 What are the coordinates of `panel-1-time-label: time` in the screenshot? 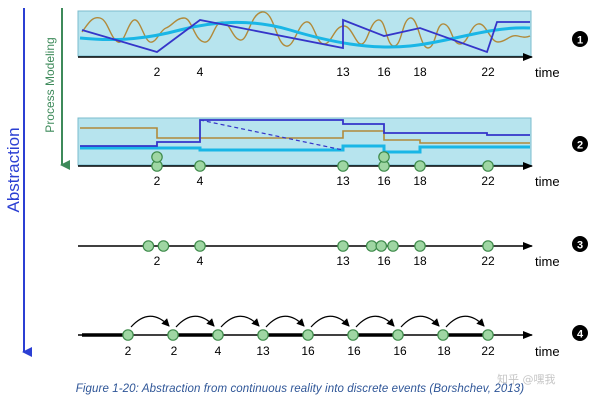 It's located at (547, 72).